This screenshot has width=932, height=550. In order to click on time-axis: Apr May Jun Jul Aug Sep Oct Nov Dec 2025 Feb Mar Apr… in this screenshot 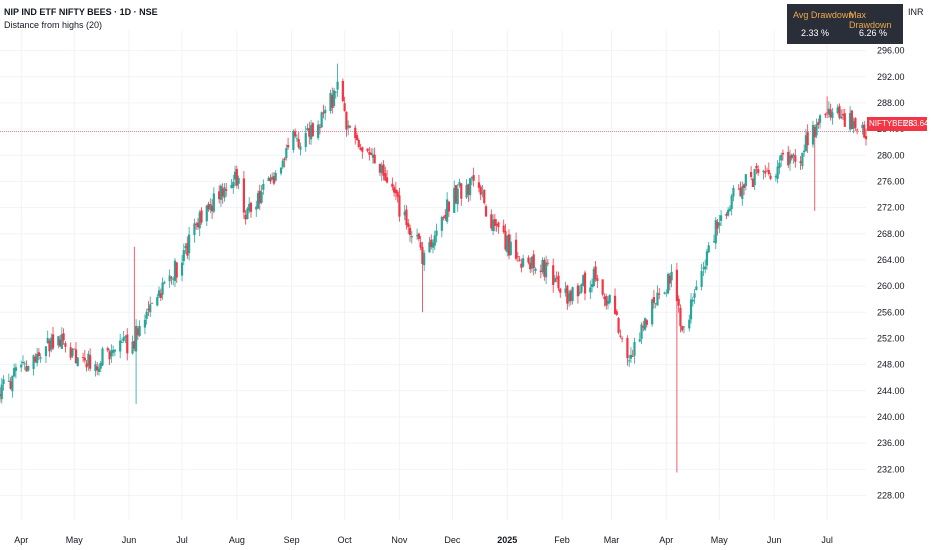, I will do `click(423, 540)`.